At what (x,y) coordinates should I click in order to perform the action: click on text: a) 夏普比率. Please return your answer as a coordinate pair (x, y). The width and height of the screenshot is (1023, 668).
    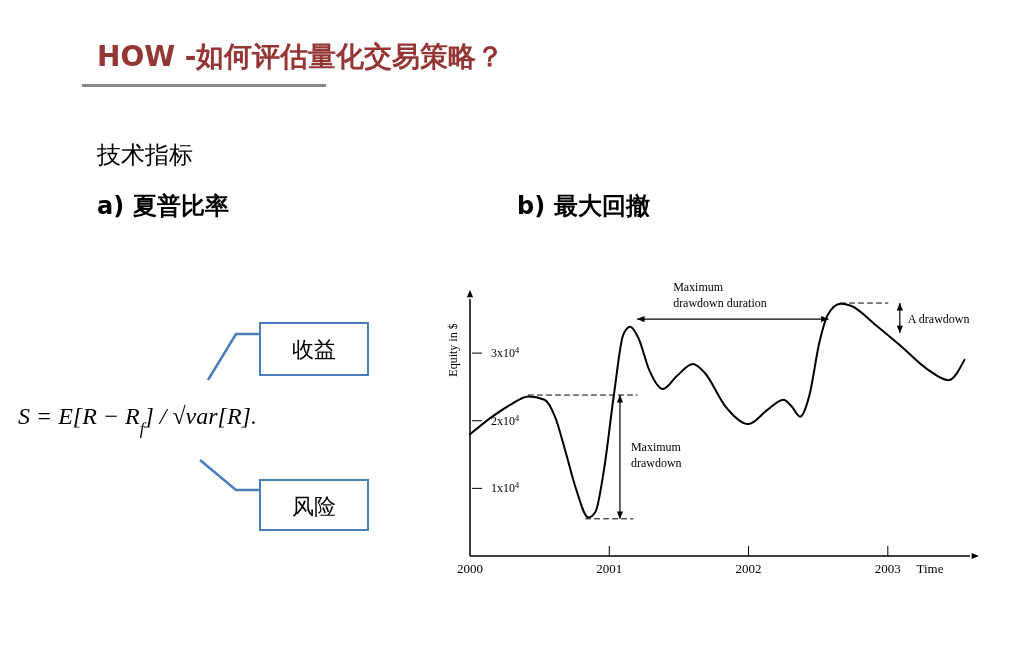
    Looking at the image, I should click on (163, 206).